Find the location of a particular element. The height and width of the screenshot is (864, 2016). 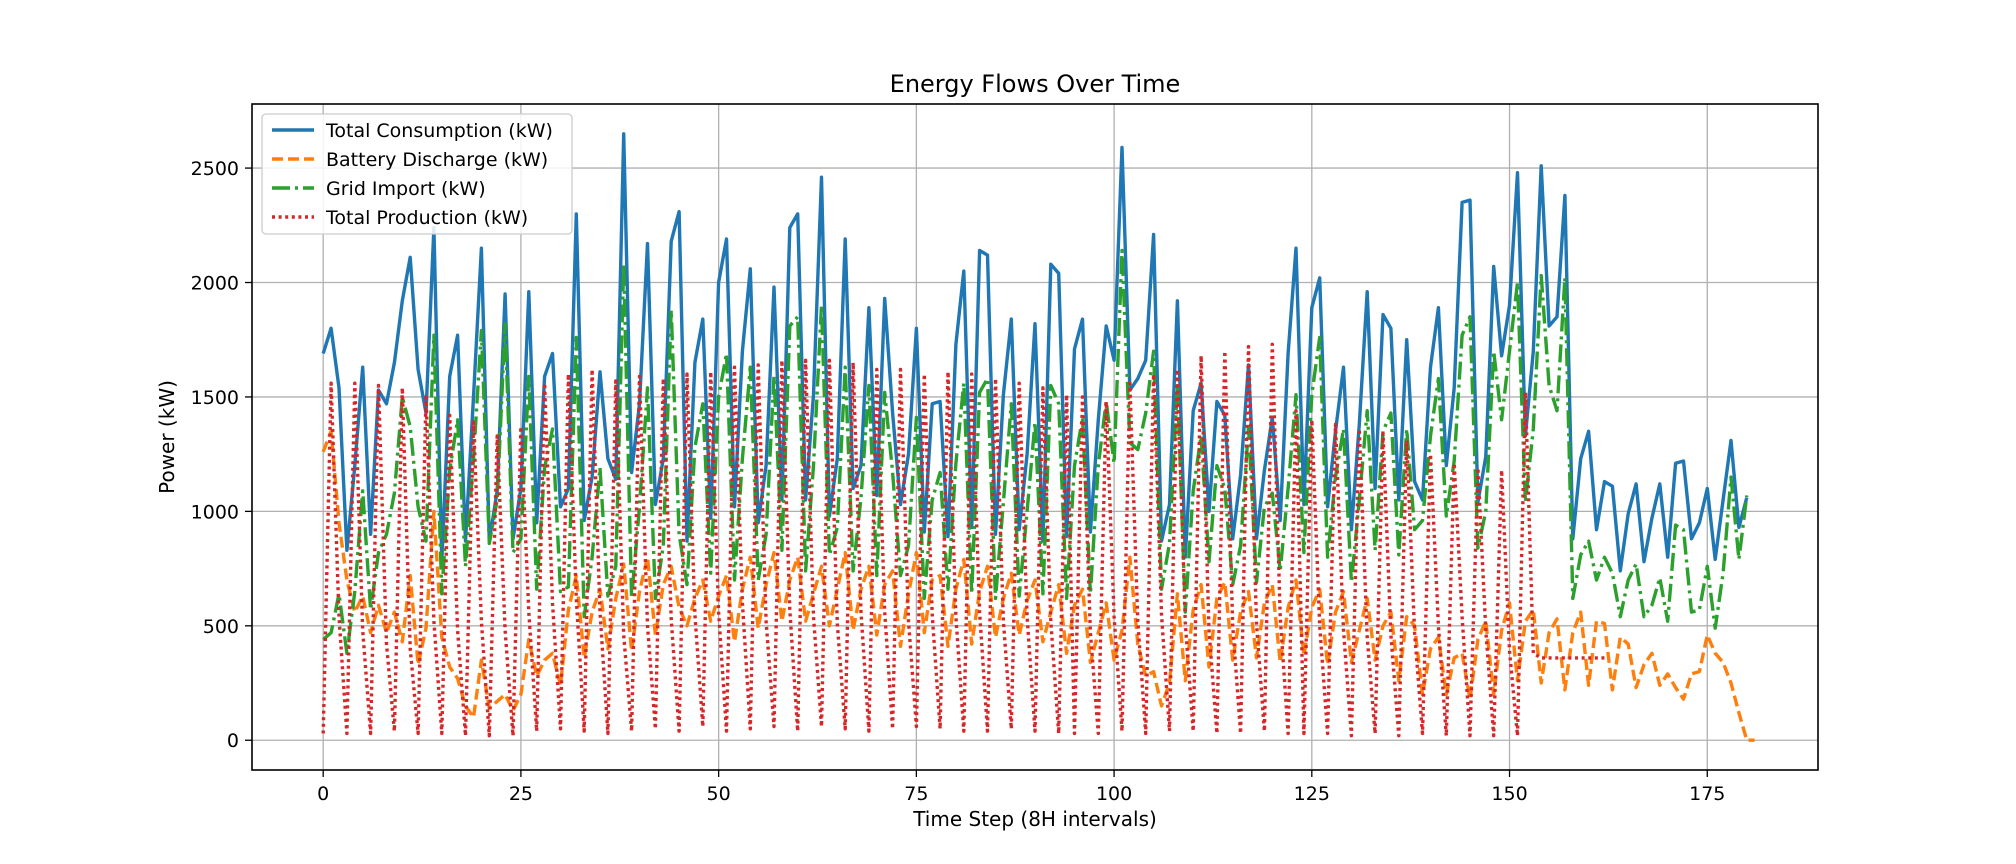

x-tick-label: 50 is located at coordinates (719, 794).